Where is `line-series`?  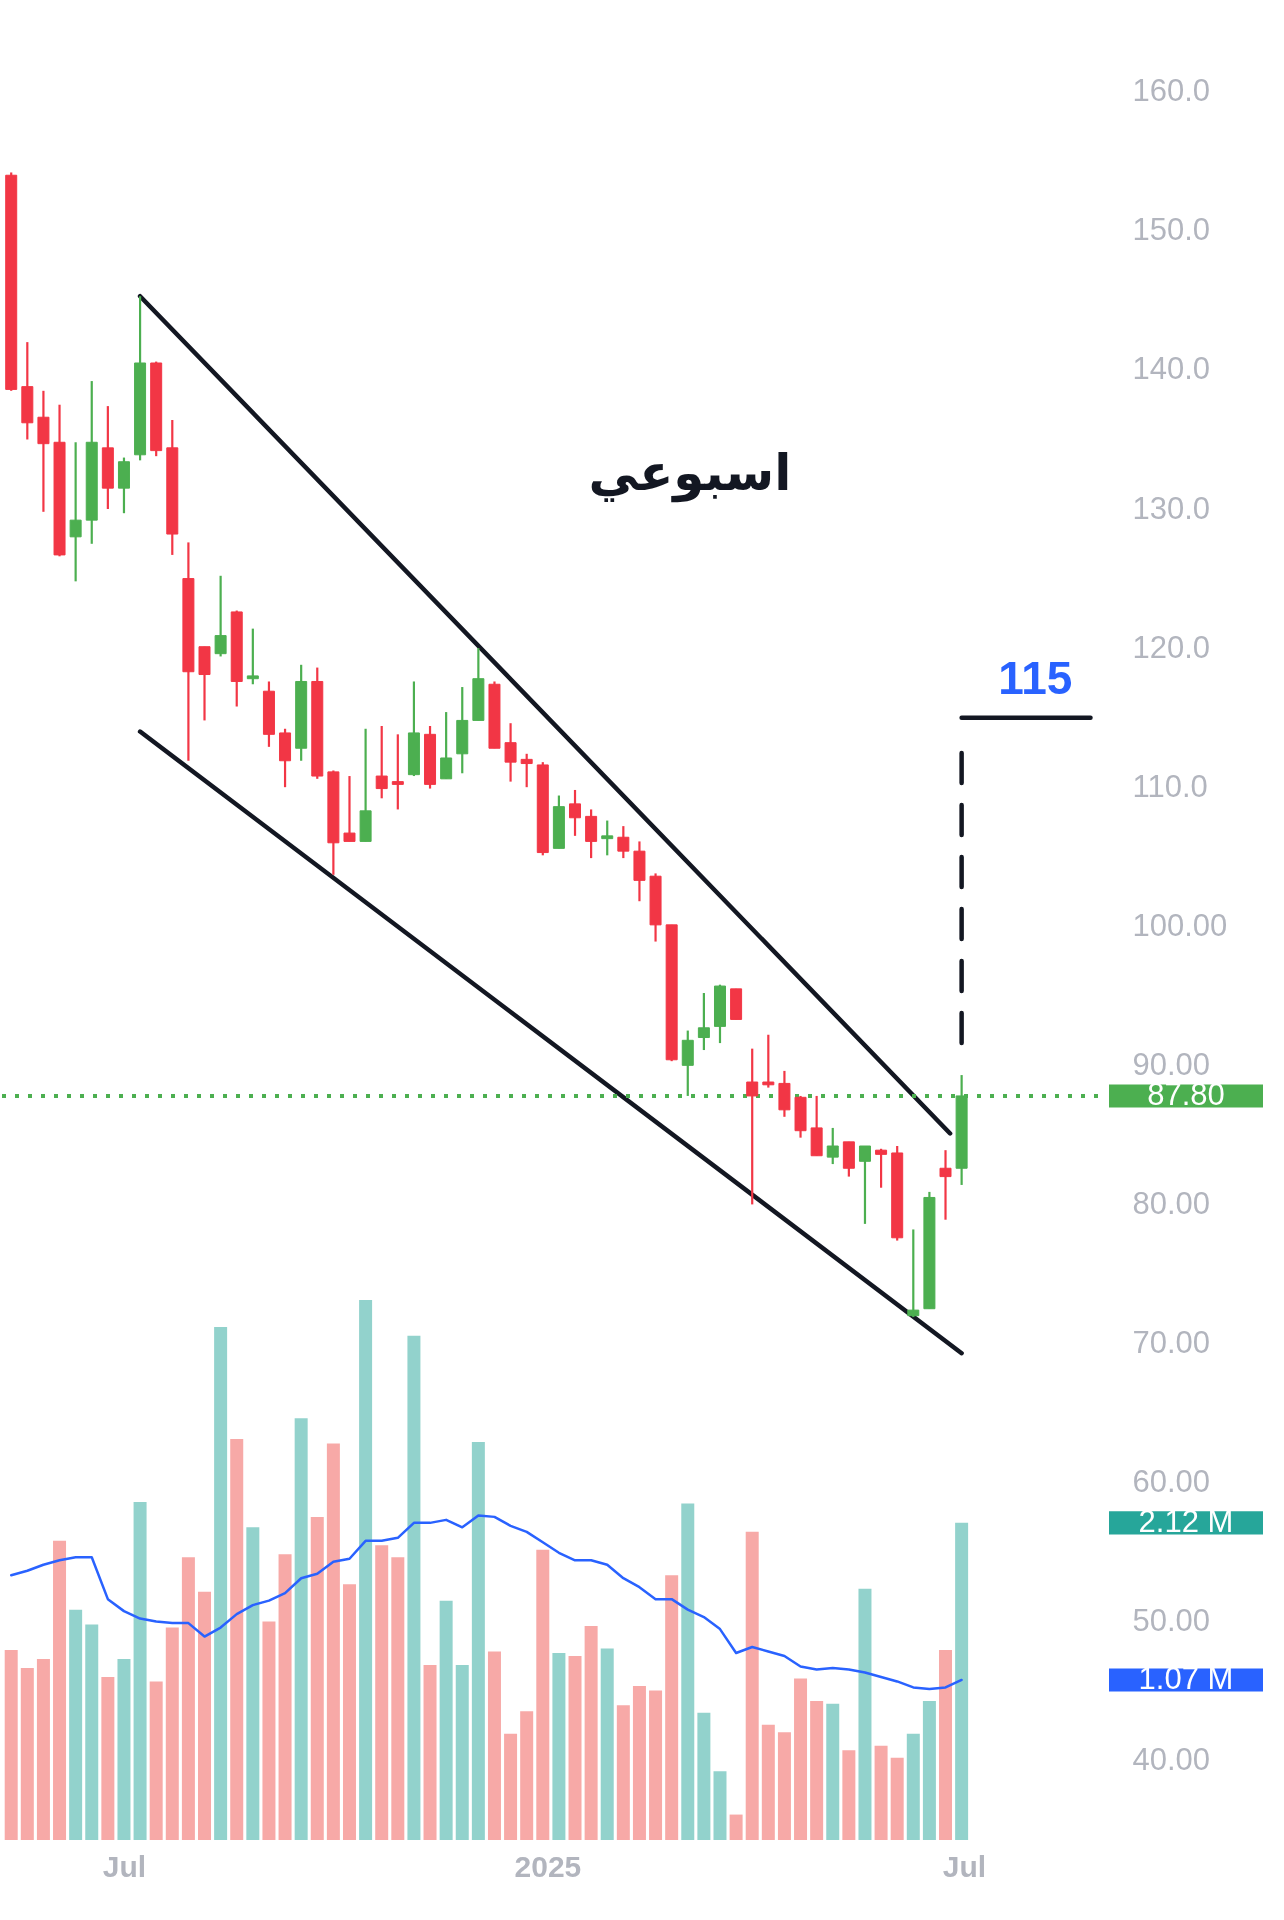
line-series is located at coordinates (486, 1602).